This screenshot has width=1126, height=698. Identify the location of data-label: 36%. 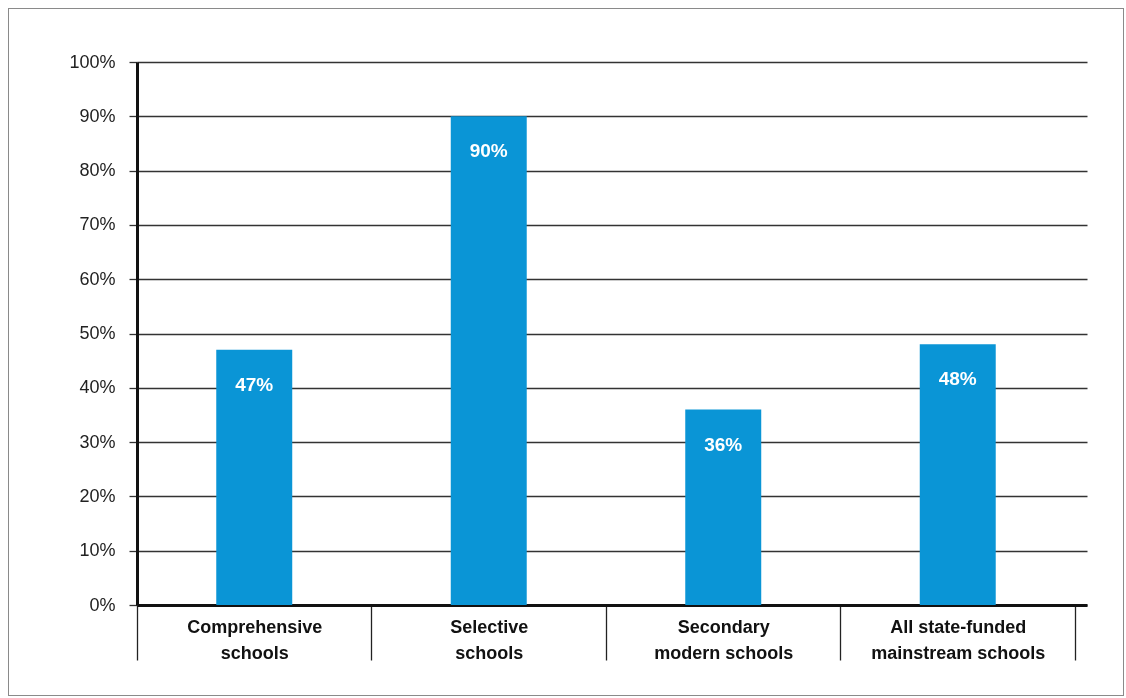
(723, 444).